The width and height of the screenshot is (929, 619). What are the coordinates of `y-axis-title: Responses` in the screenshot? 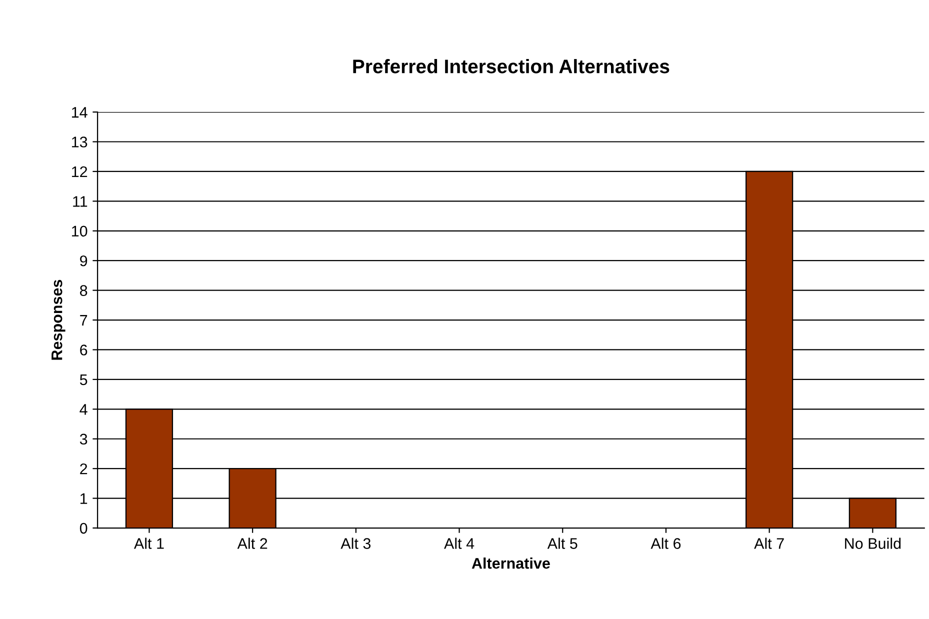 It's located at (59, 320).